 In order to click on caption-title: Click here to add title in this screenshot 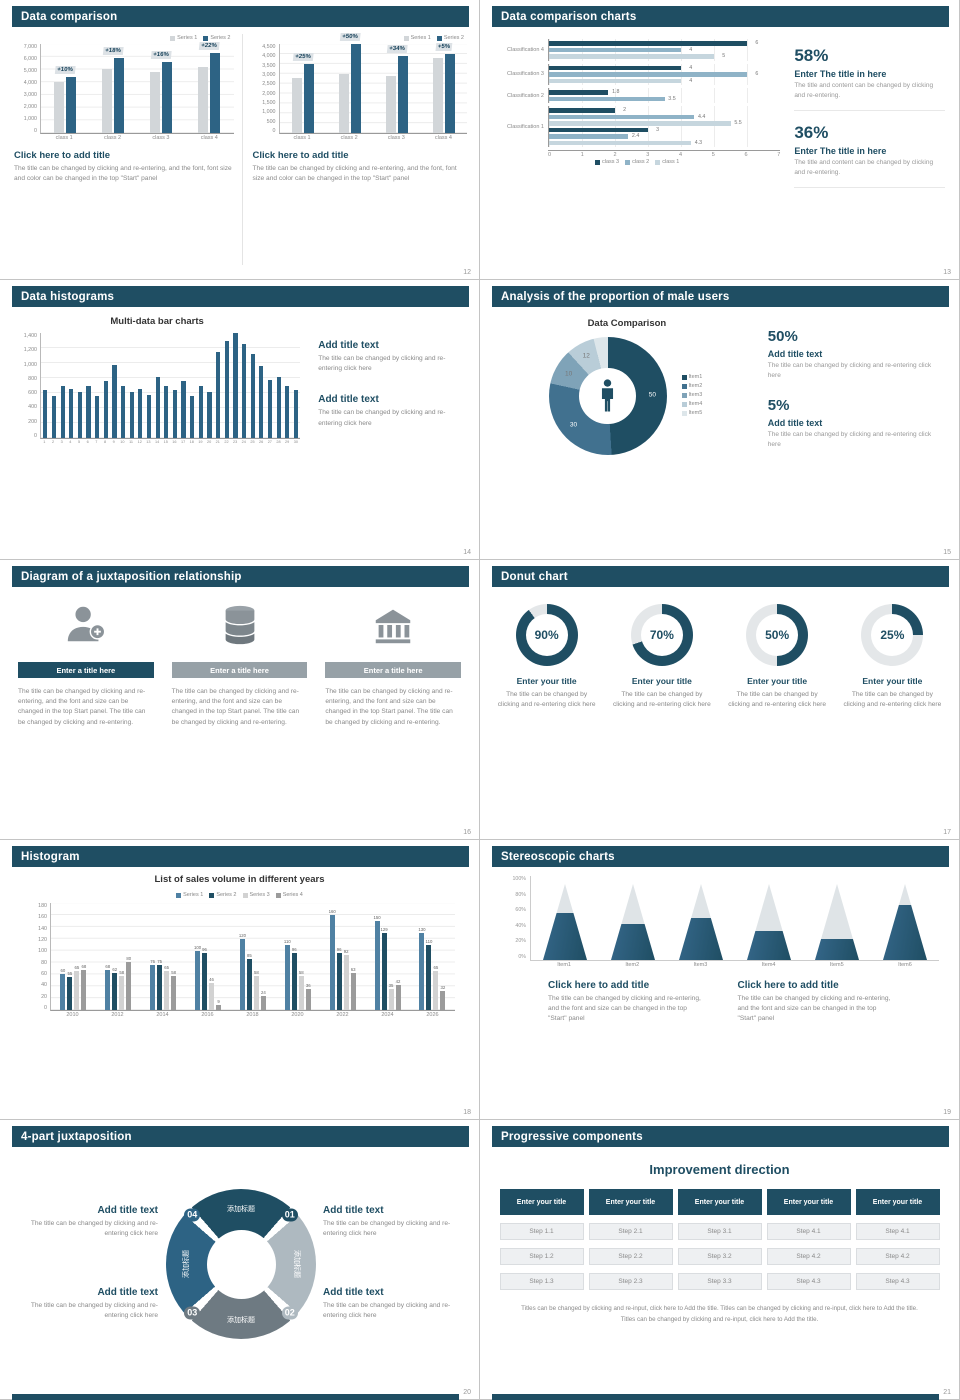, I will do `click(62, 155)`.